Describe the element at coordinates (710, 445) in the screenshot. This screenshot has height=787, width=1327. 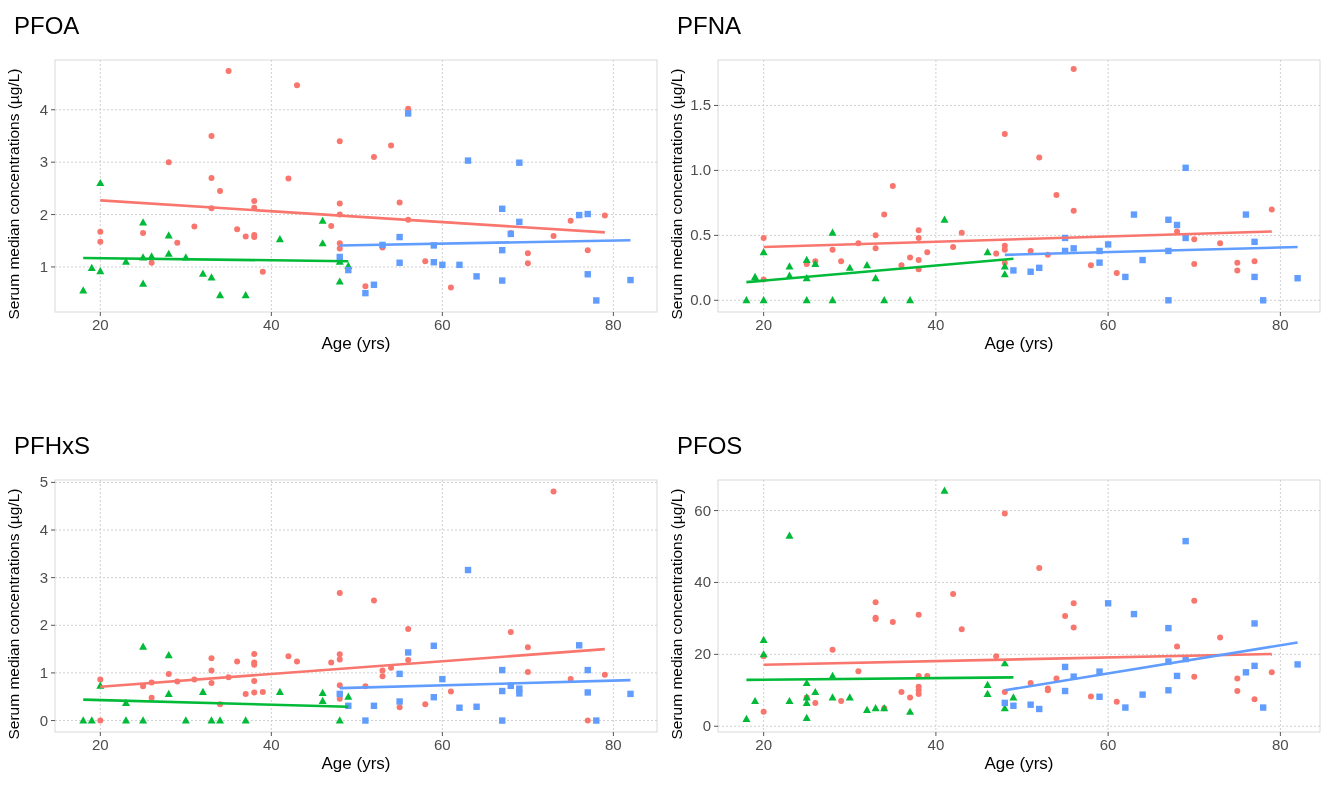
I see `chart-title: PFOS` at that location.